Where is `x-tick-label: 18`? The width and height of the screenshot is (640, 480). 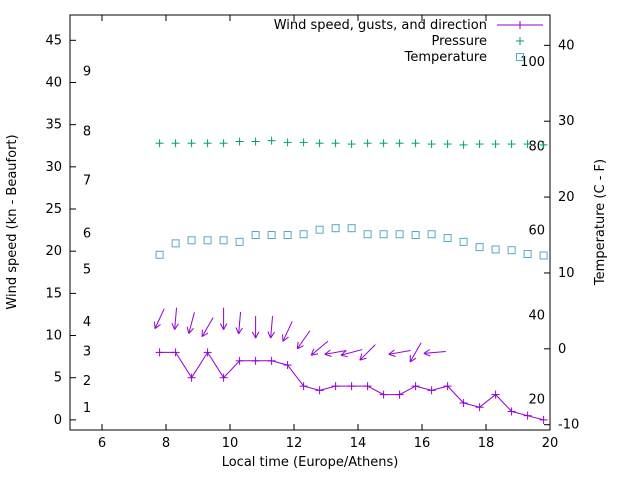
x-tick-label: 18 is located at coordinates (486, 443).